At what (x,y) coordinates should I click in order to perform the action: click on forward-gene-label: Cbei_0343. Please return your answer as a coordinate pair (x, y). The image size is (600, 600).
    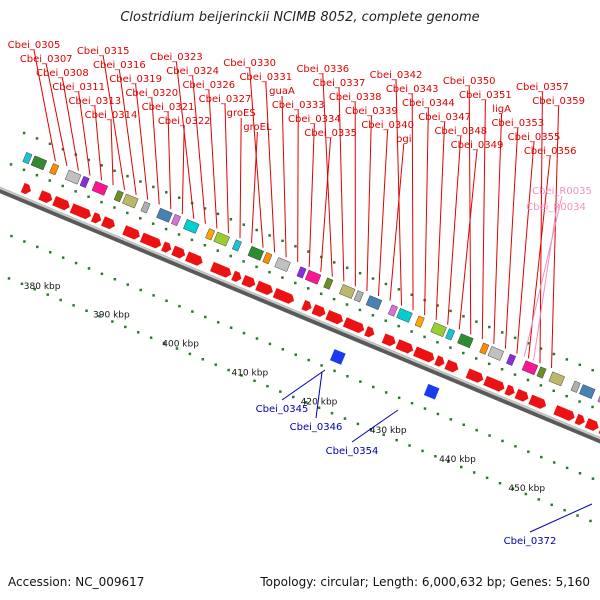
    Looking at the image, I should click on (412, 89).